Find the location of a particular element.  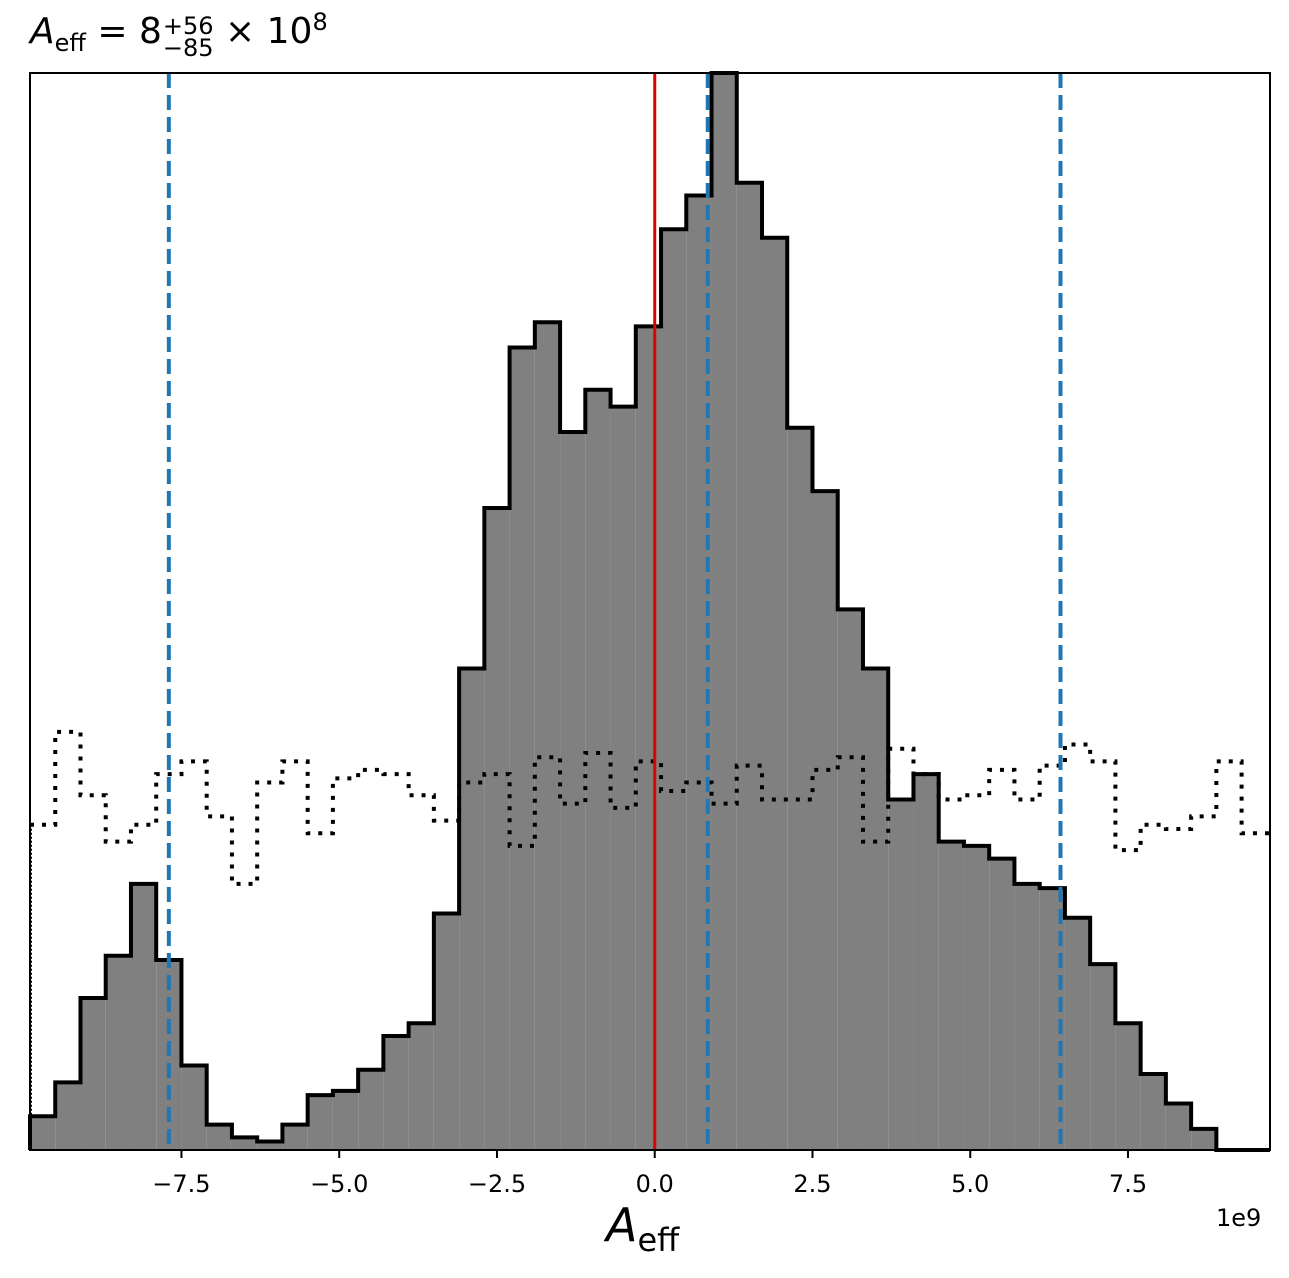

x-tick-label: −5.0 is located at coordinates (339, 1184).